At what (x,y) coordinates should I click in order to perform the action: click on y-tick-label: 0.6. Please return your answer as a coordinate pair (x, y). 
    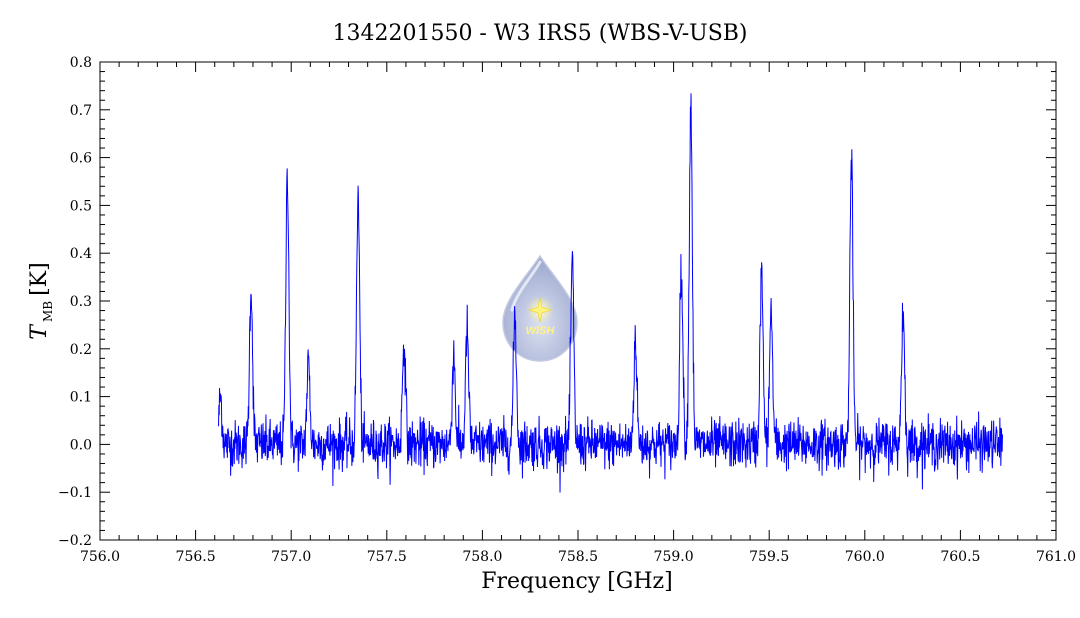
    Looking at the image, I should click on (81, 159).